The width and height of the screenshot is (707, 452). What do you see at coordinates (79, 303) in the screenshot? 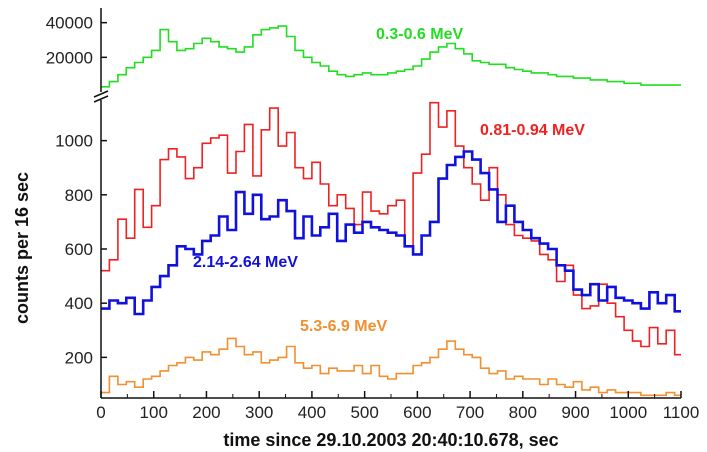
I see `y-tick-label-lower-1: 400` at bounding box center [79, 303].